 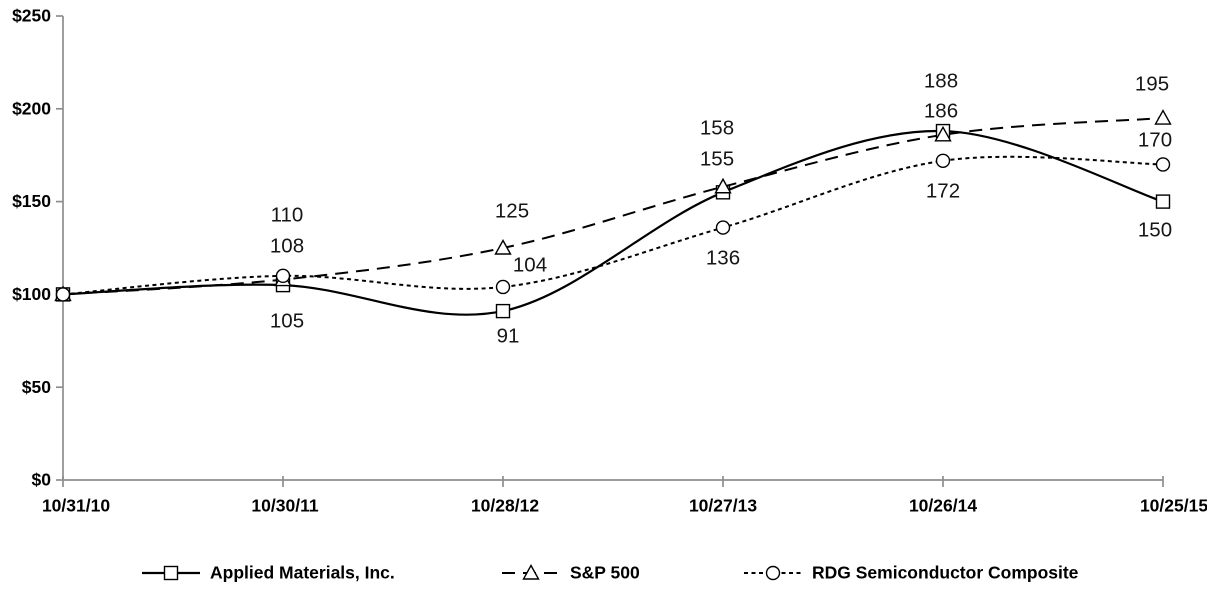 What do you see at coordinates (943, 190) in the screenshot?
I see `data-point-label-rdg-semiconductor-composite: 172` at bounding box center [943, 190].